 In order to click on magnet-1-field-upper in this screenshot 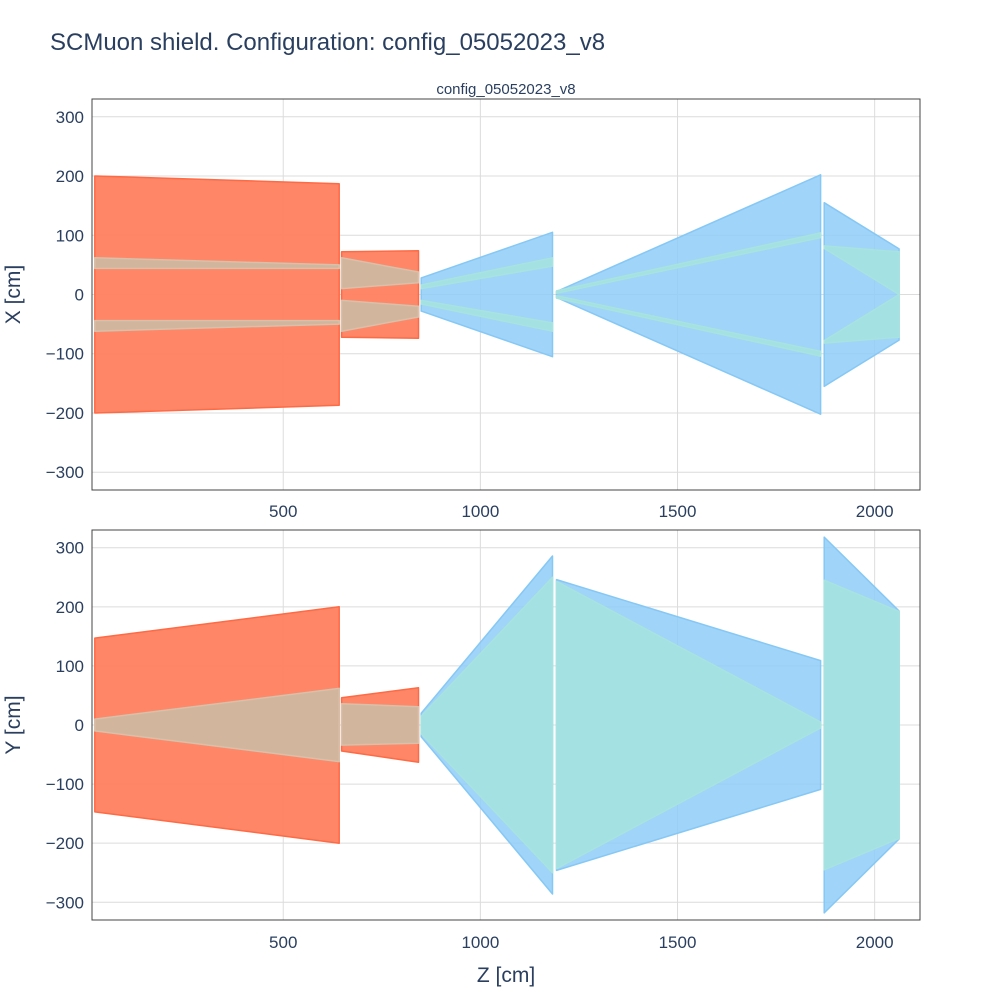, I will do `click(487, 273)`.